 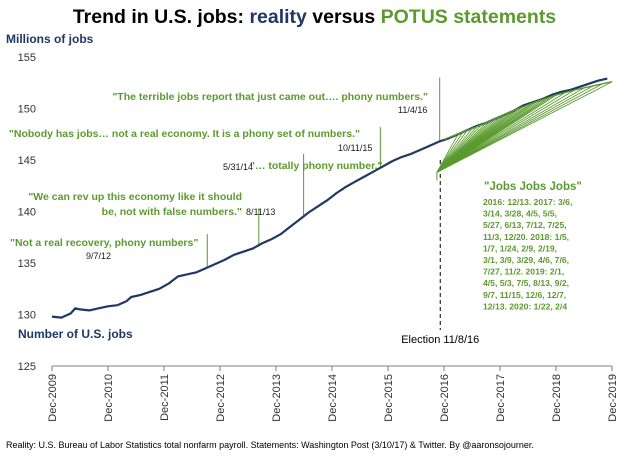 I want to click on x-tick-label: Dec-2014, so click(x=333, y=398).